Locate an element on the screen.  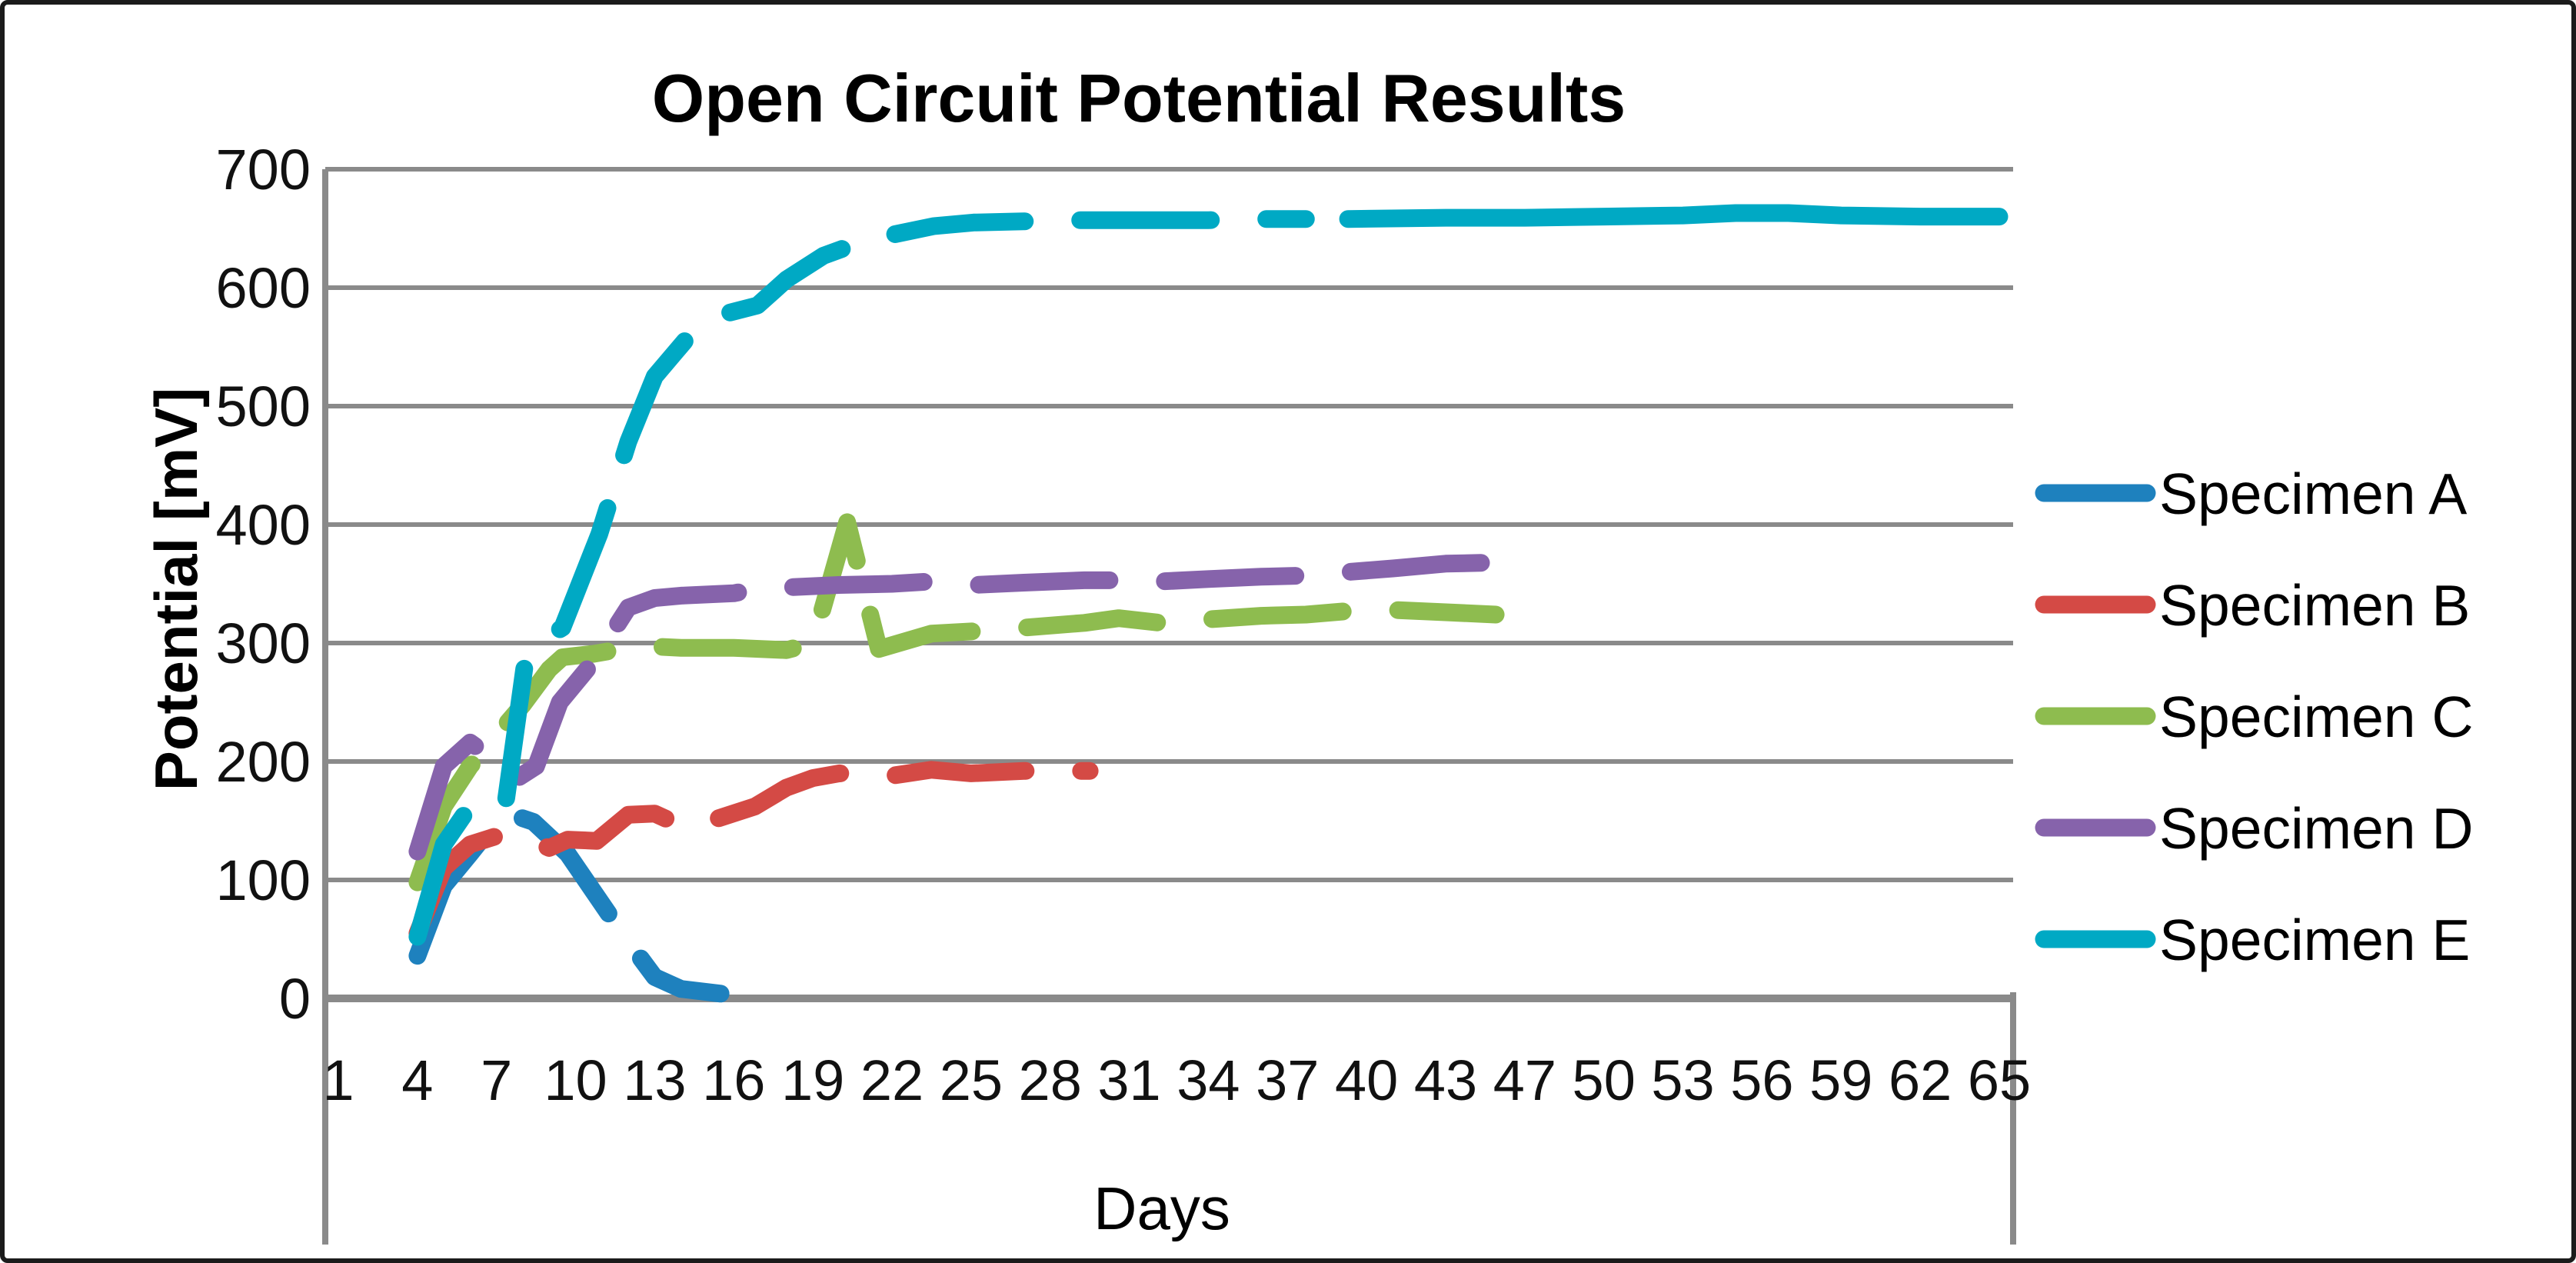
y-tick-label: 700 is located at coordinates (263, 170).